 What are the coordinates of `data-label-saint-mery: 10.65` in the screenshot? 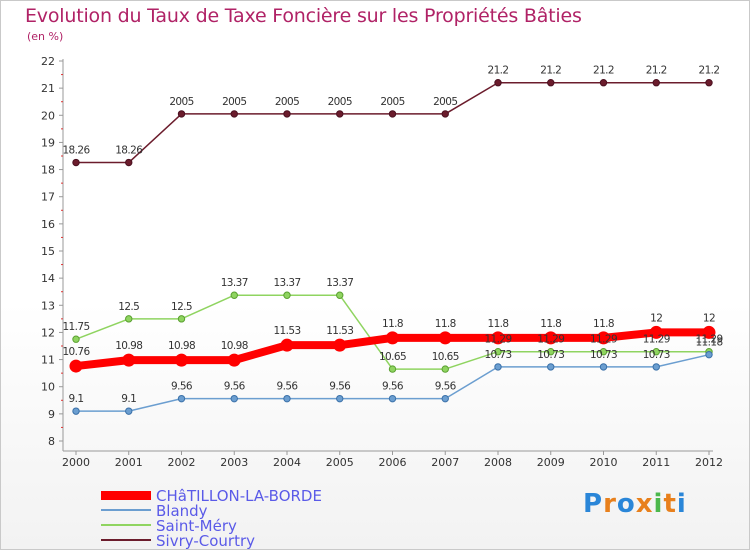 It's located at (392, 357).